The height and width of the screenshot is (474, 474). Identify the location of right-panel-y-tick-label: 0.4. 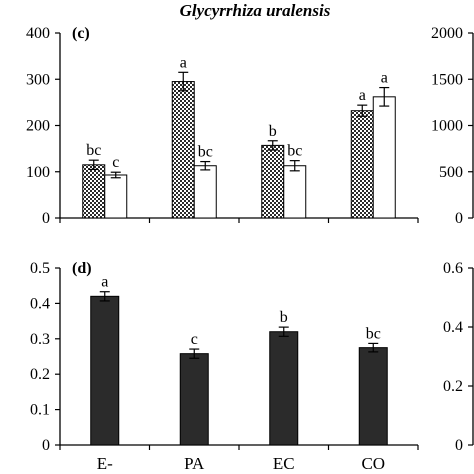
(453, 327).